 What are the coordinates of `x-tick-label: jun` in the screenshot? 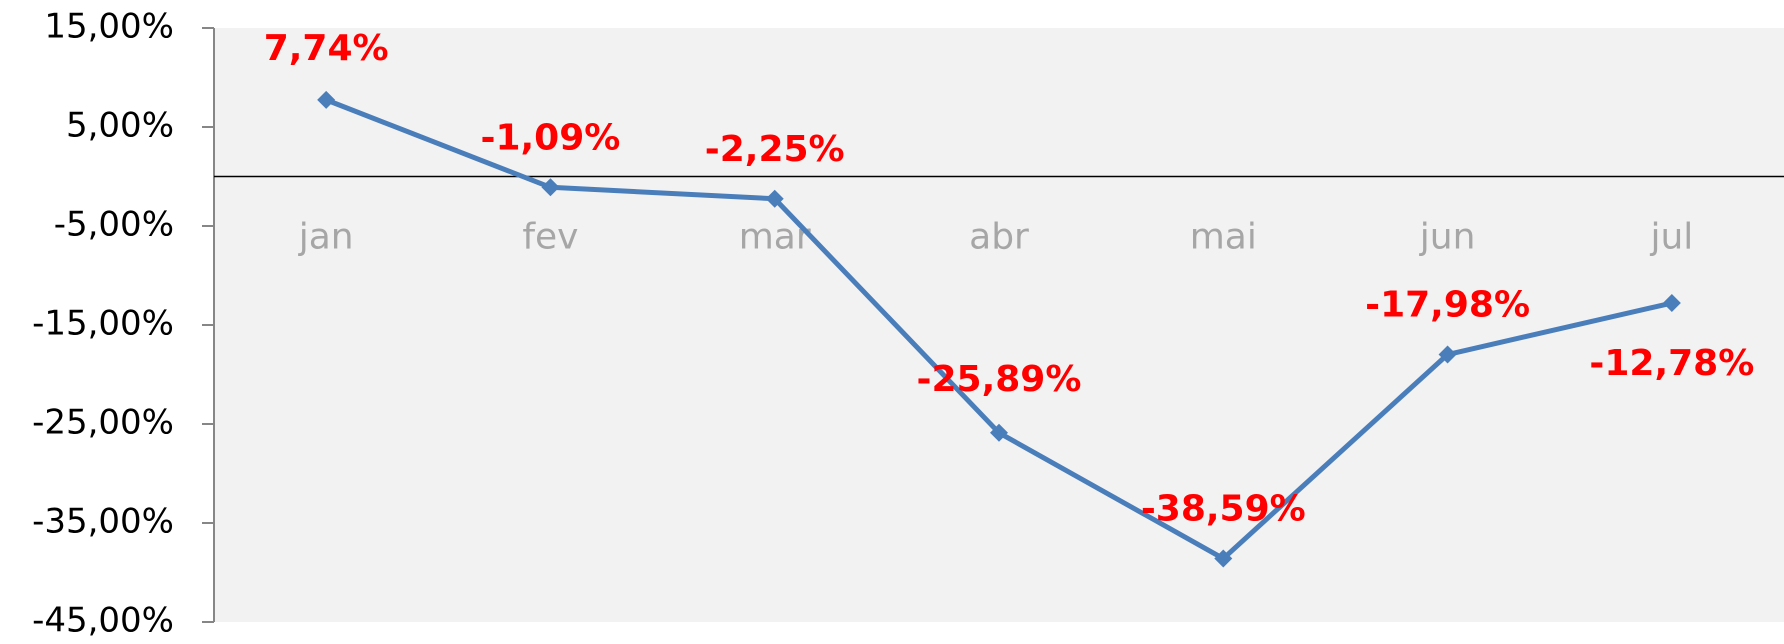 It's located at (1447, 237).